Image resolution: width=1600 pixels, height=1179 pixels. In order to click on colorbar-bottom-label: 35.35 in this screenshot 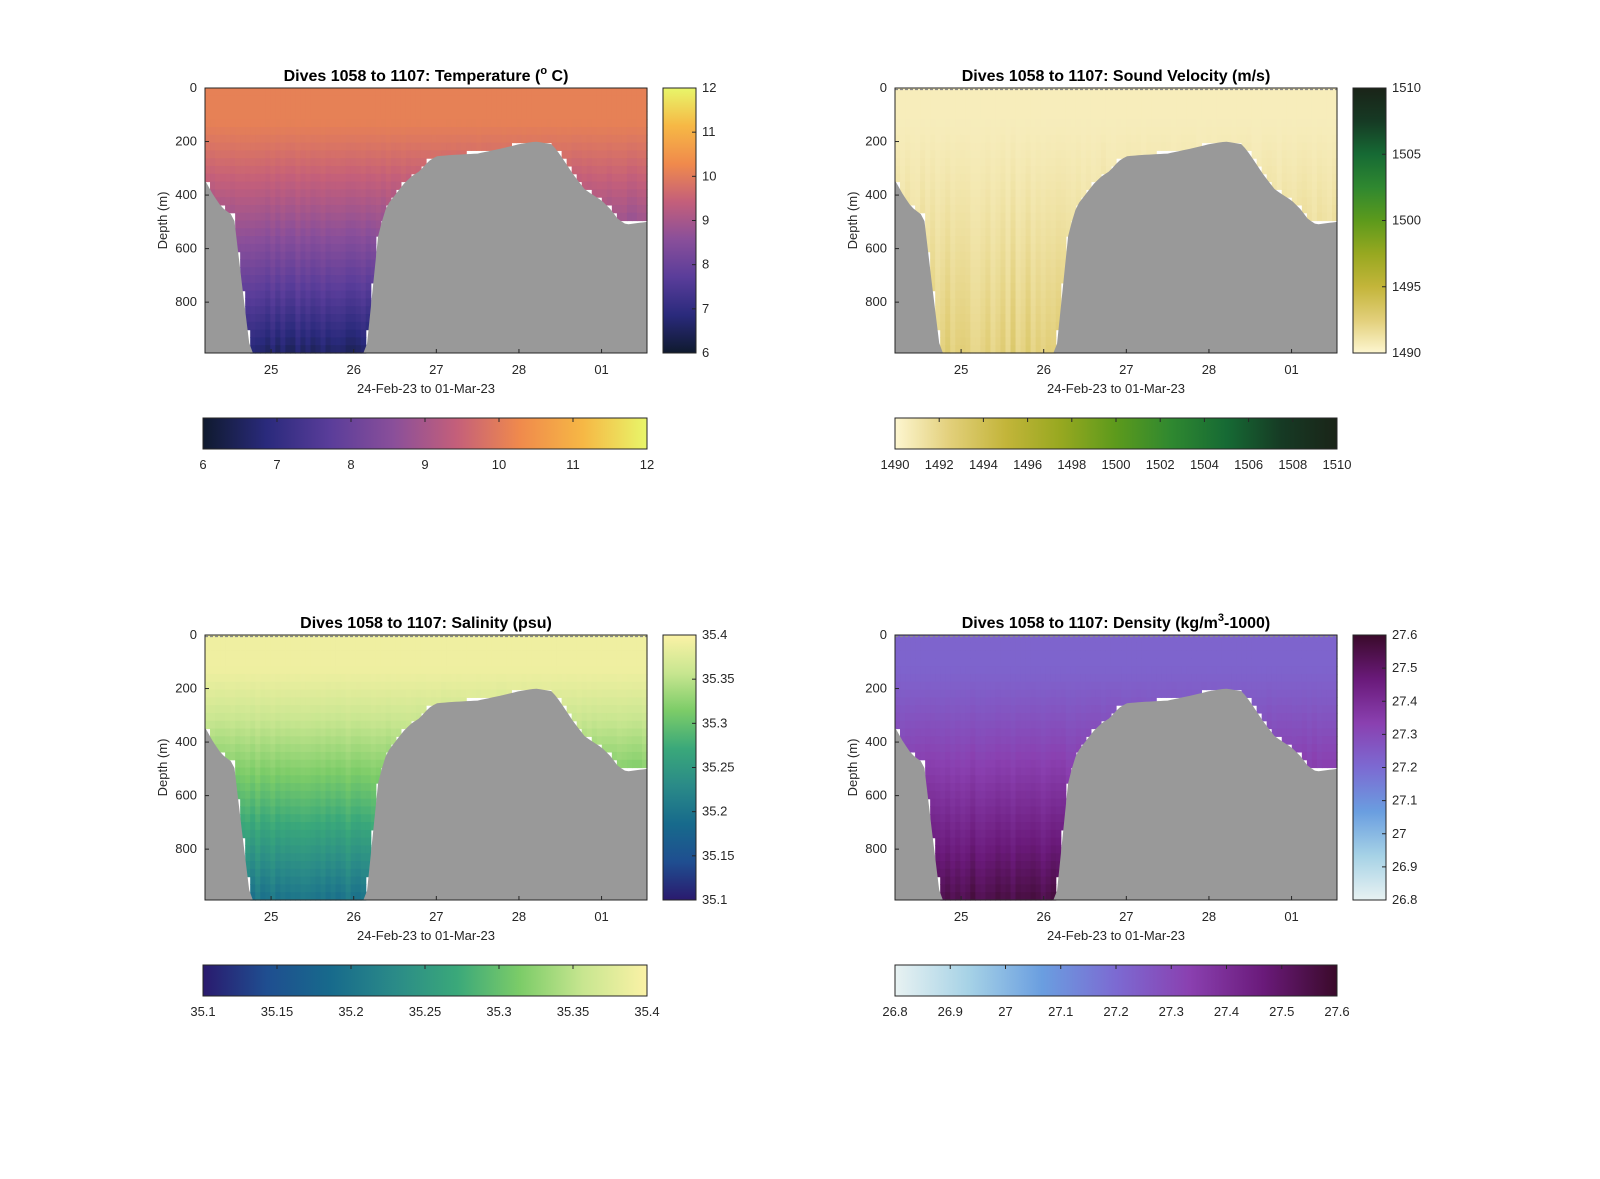, I will do `click(573, 1011)`.